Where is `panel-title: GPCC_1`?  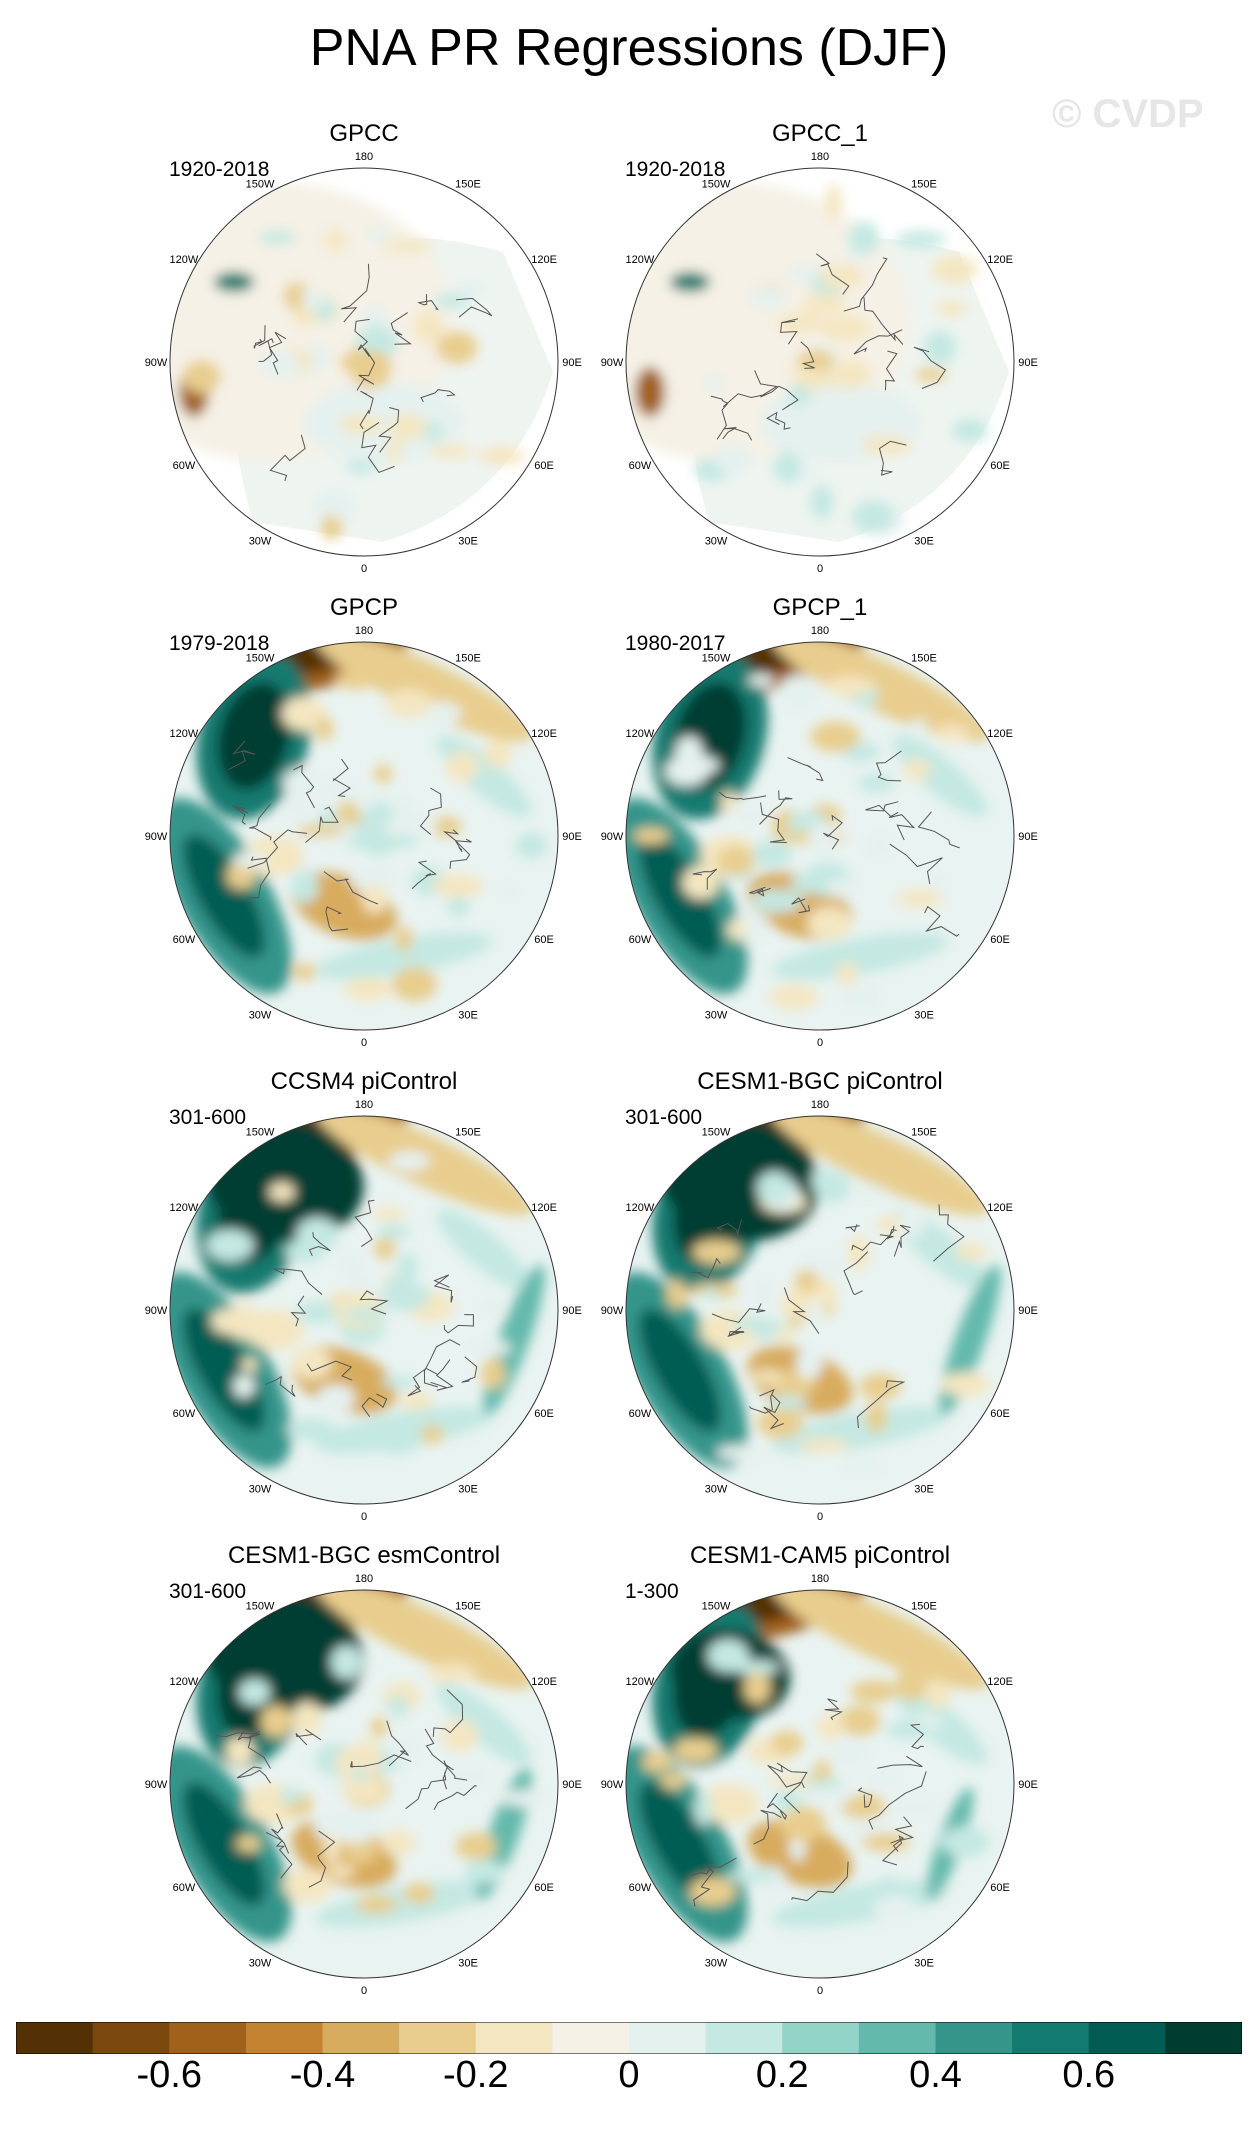
panel-title: GPCC_1 is located at coordinates (820, 133).